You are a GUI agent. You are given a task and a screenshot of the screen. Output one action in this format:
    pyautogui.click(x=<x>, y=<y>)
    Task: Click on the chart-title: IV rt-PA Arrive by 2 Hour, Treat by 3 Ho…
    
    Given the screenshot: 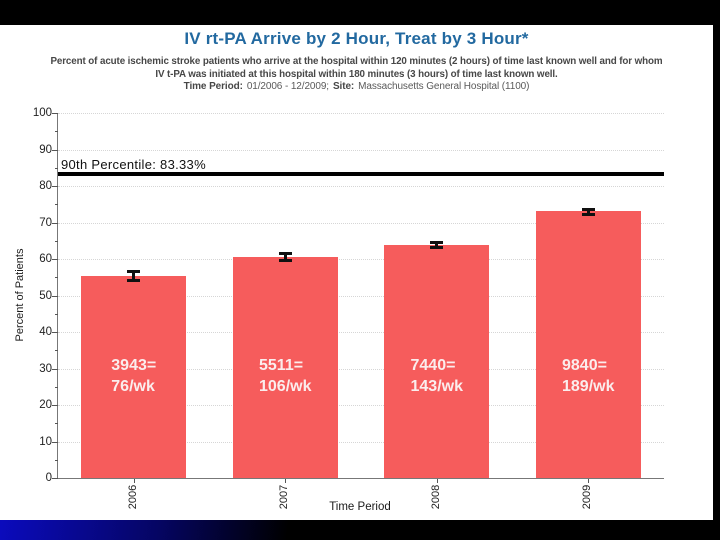 What is the action you would take?
    pyautogui.click(x=356, y=38)
    